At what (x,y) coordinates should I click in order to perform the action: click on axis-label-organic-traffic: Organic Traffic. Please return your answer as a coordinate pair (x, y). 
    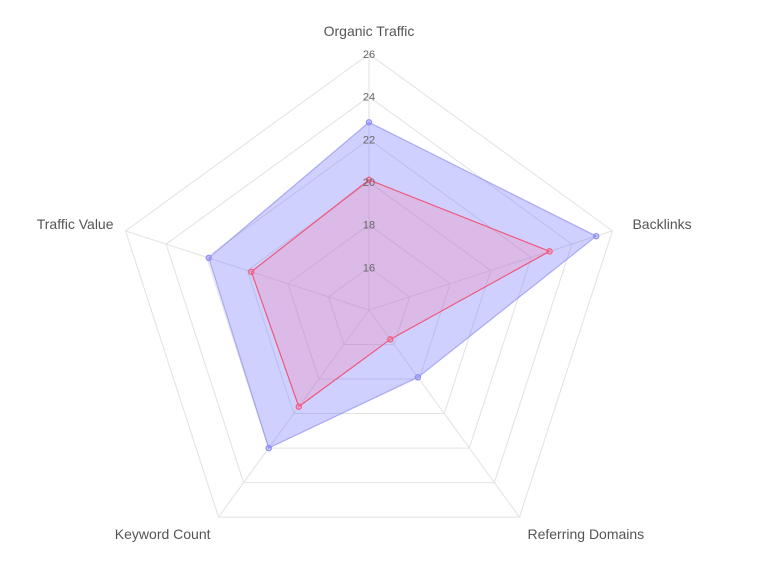
    Looking at the image, I should click on (369, 31).